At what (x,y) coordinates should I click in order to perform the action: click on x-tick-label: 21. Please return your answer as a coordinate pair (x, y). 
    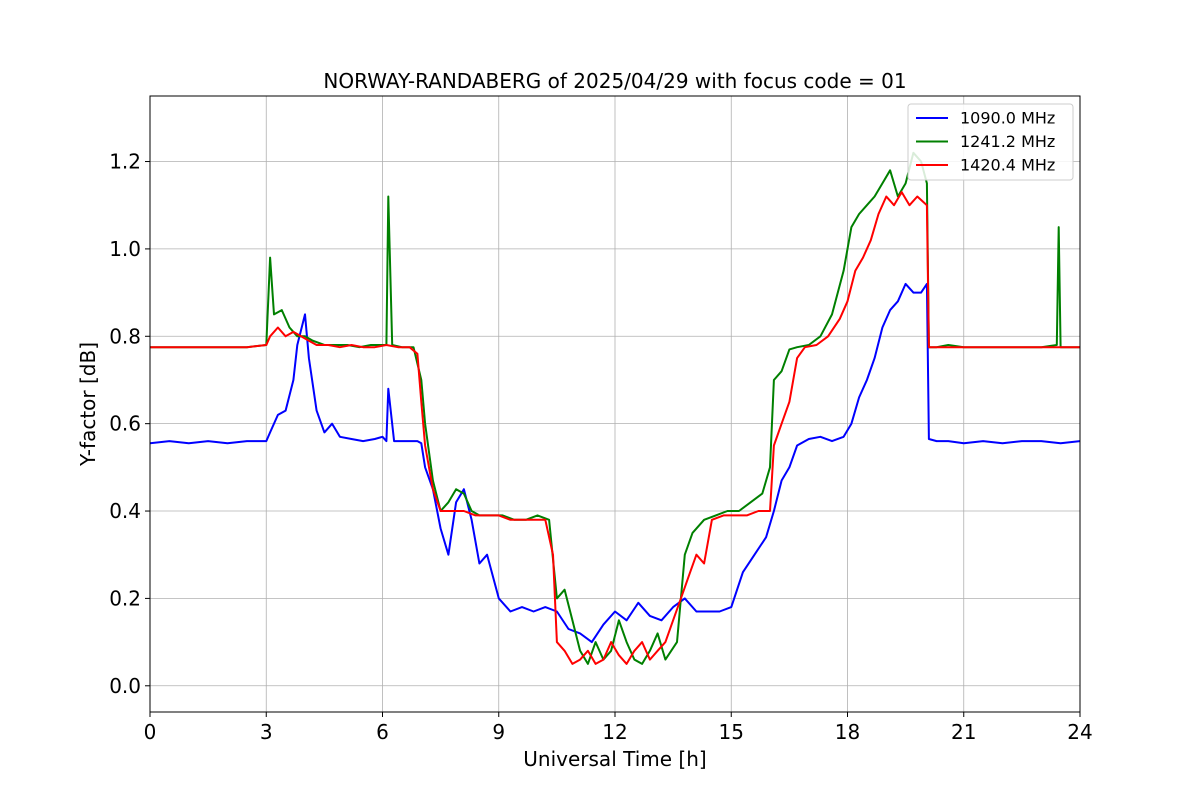
    Looking at the image, I should click on (963, 732).